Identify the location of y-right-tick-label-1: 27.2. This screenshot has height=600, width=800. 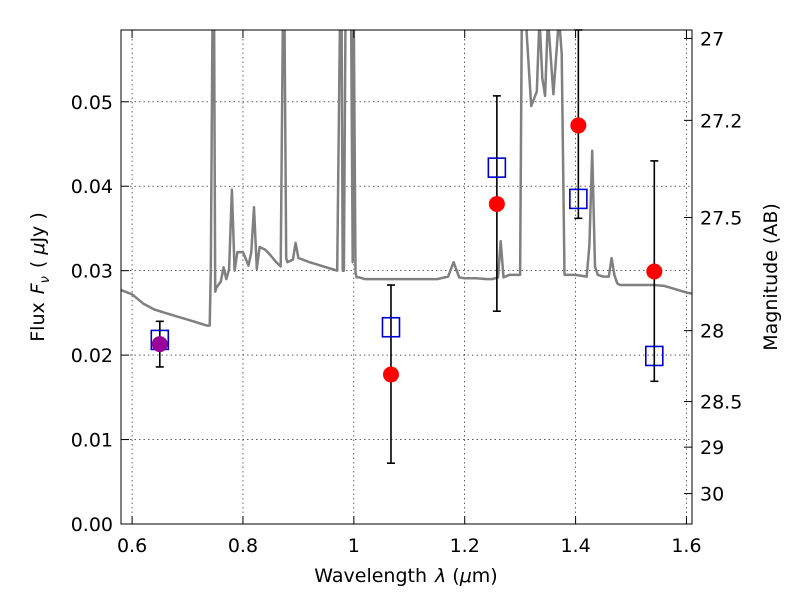
(721, 121).